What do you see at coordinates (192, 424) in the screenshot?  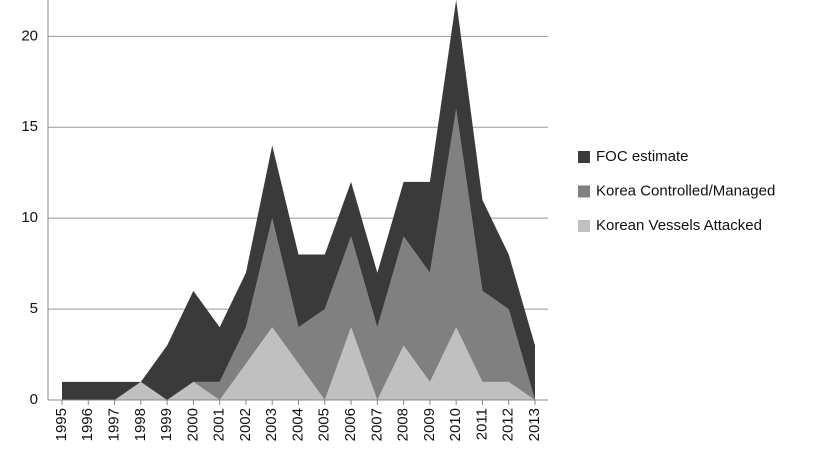 I see `x-tick-label: 2000` at bounding box center [192, 424].